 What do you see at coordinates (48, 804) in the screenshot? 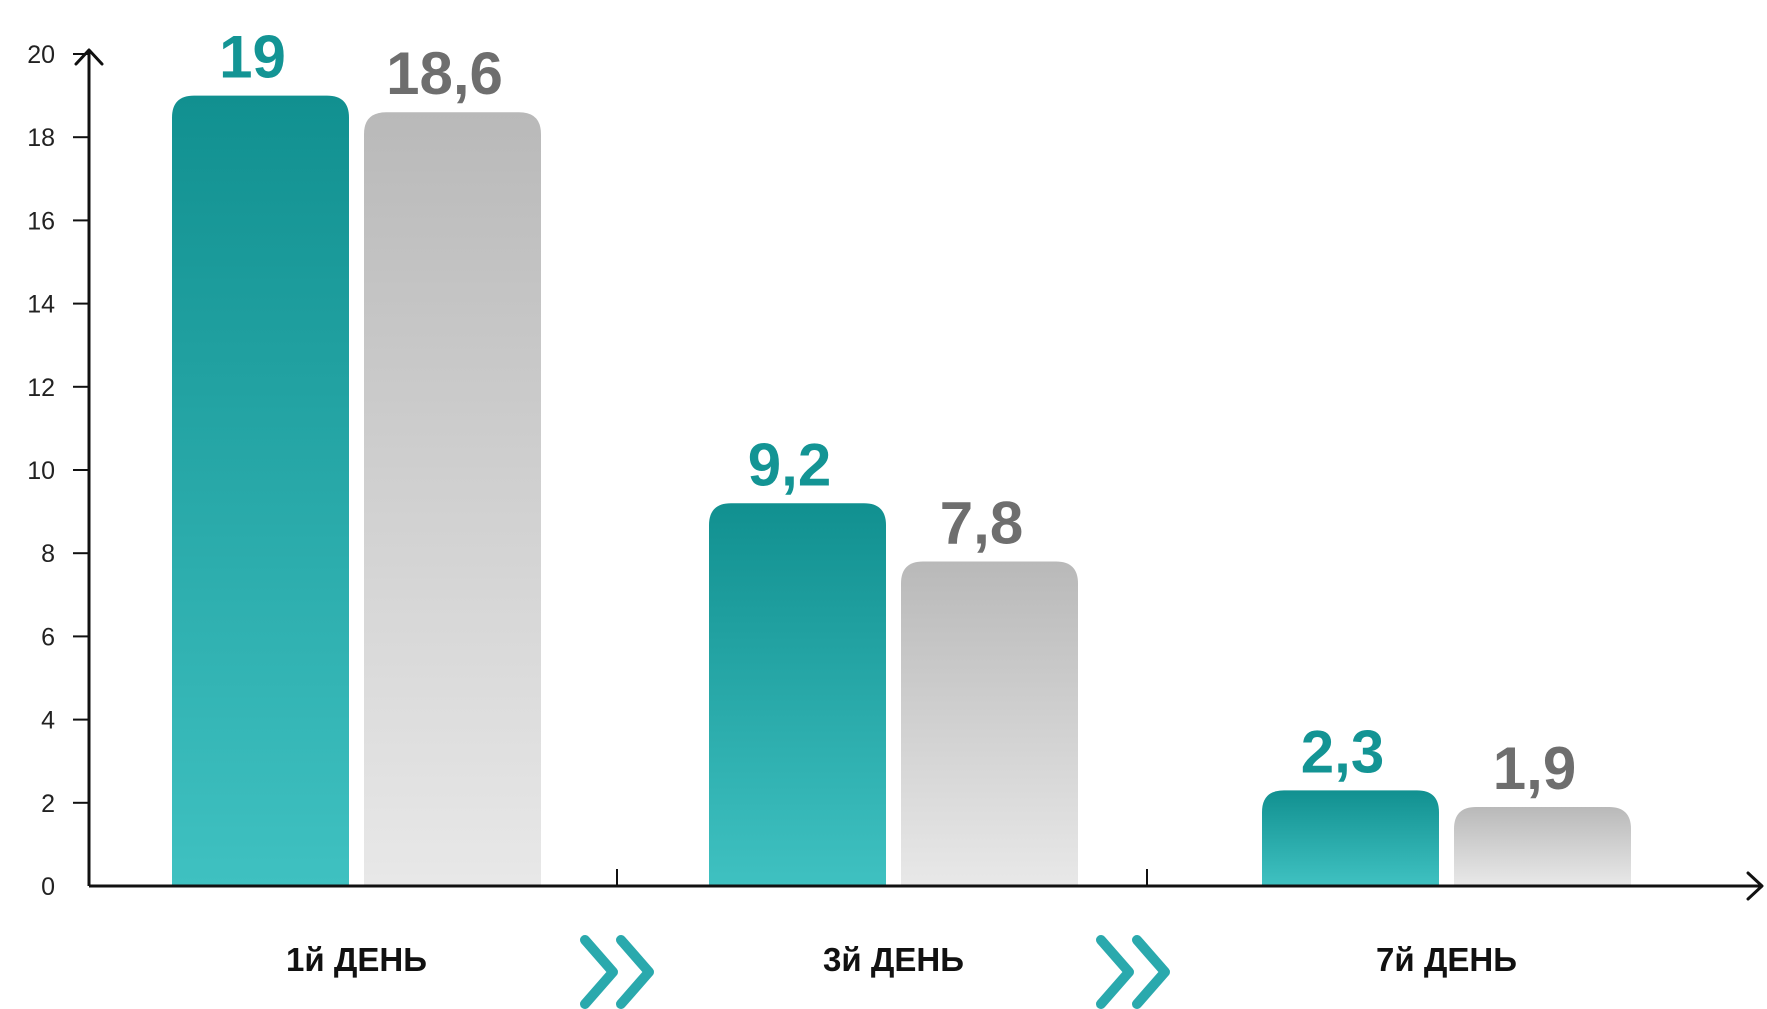
I see `y-tick-label: 2` at bounding box center [48, 804].